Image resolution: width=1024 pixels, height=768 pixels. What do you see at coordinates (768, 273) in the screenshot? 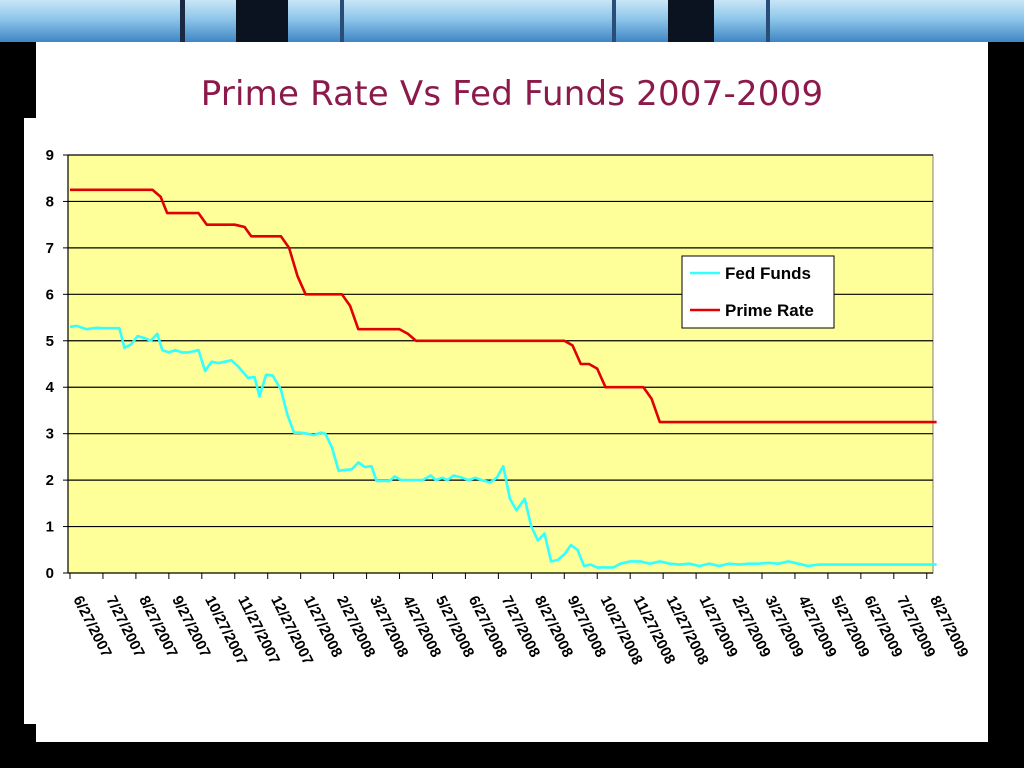
I see `legend-label: Fed Funds` at bounding box center [768, 273].